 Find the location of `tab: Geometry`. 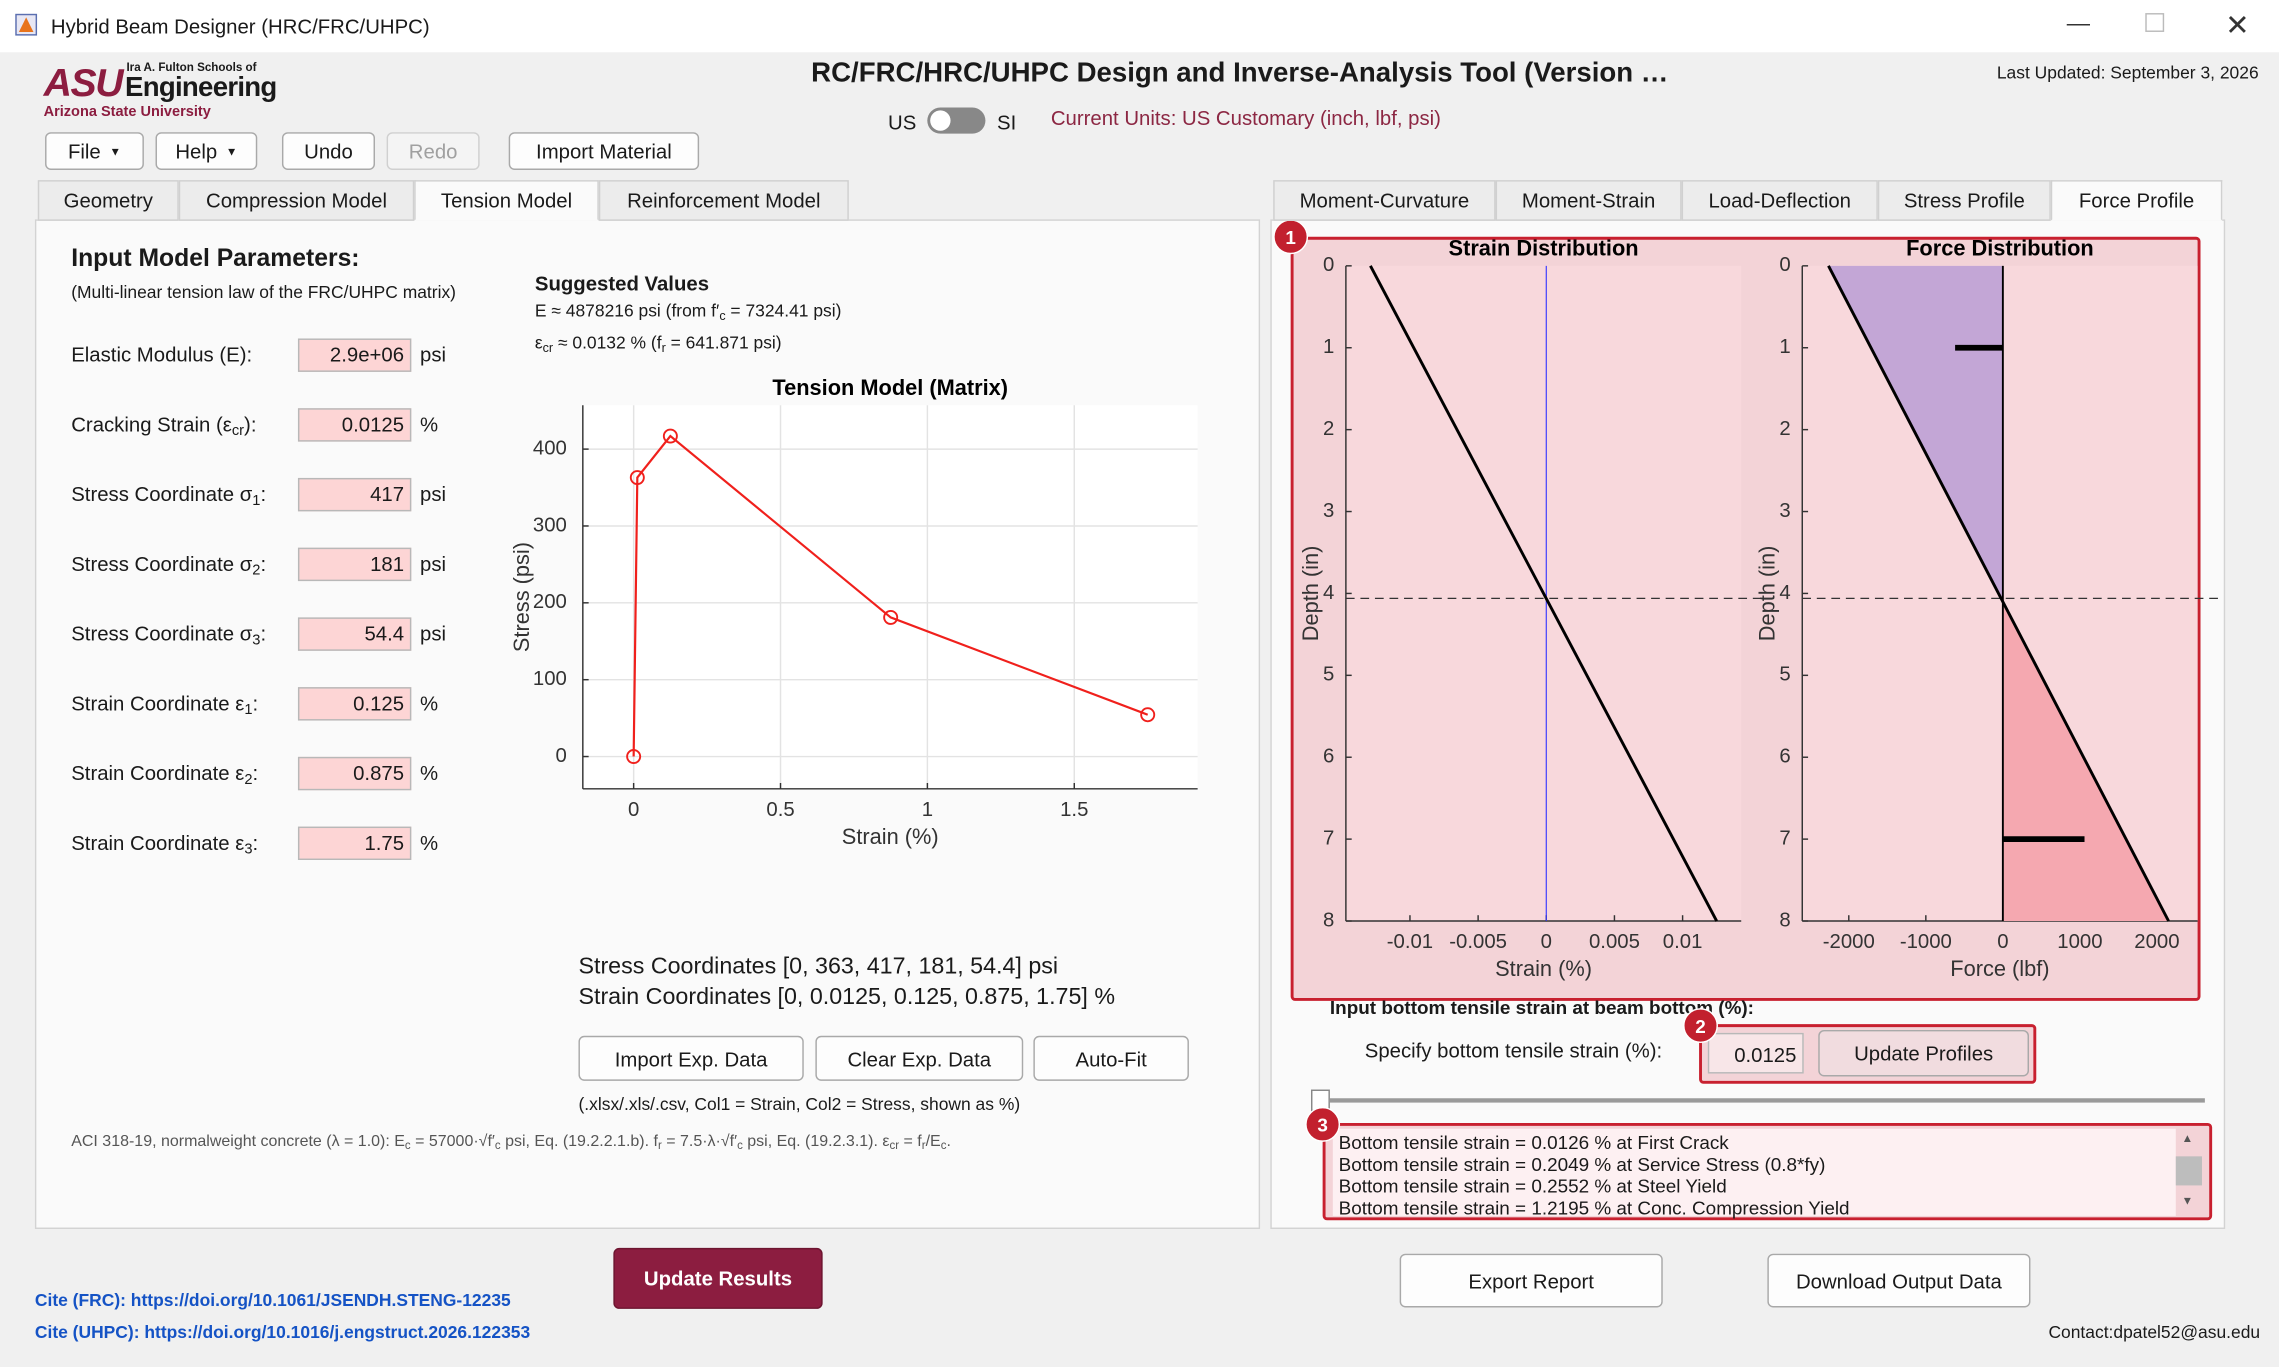

tab: Geometry is located at coordinates (108, 200).